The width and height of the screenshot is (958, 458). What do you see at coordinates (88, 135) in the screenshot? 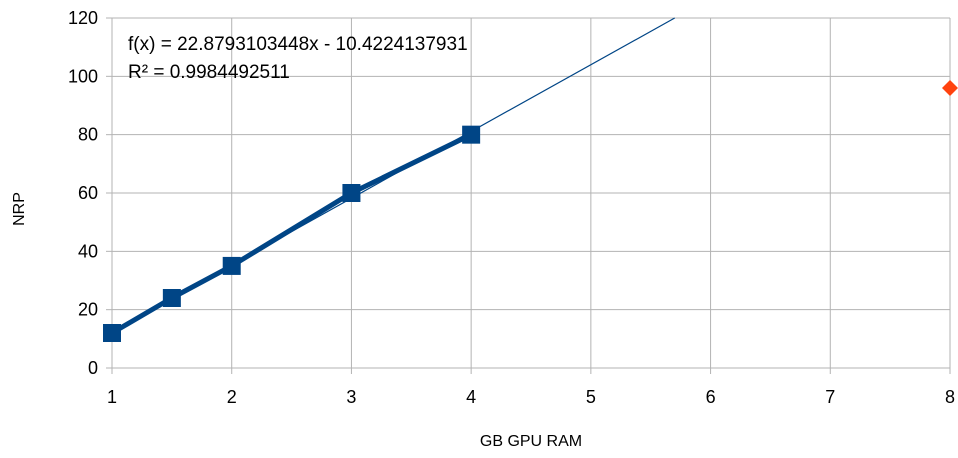
I see `y-tick-label: 80` at bounding box center [88, 135].